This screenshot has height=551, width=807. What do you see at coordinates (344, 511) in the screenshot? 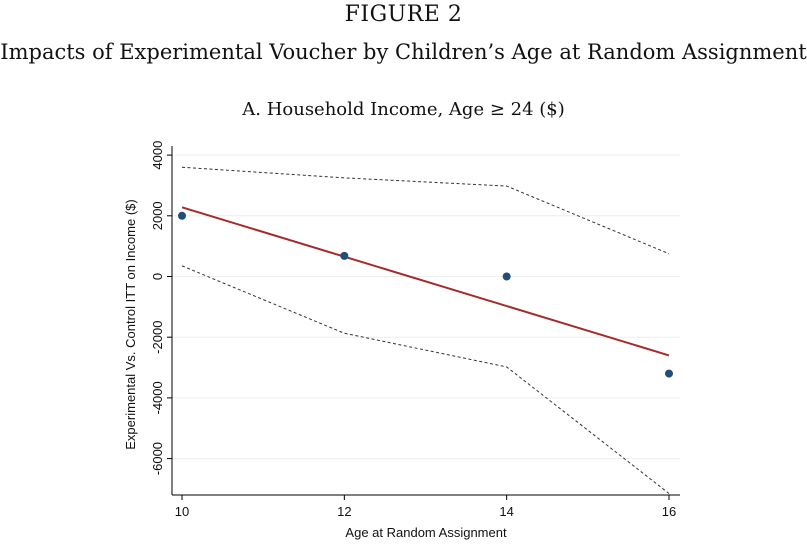
I see `x-tick-label: 12` at bounding box center [344, 511].